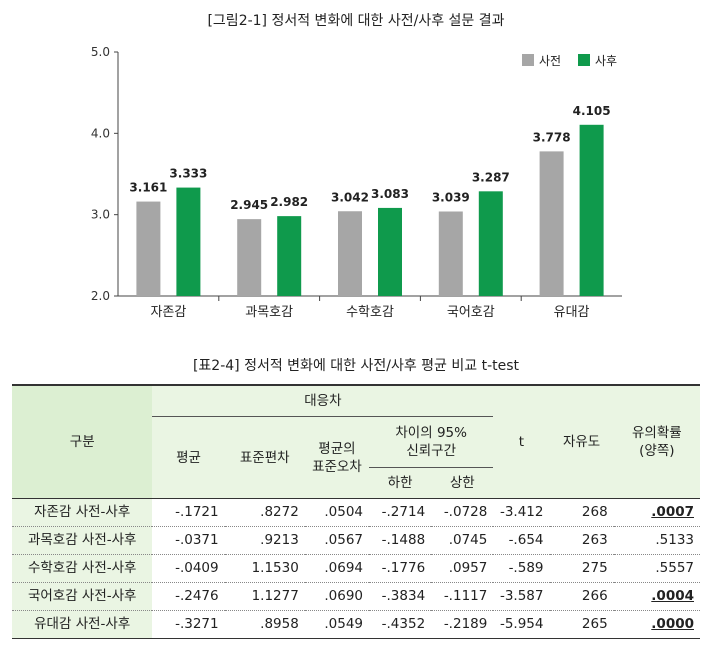 This screenshot has height=652, width=712. What do you see at coordinates (581, 540) in the screenshot?
I see `cell-df: 263` at bounding box center [581, 540].